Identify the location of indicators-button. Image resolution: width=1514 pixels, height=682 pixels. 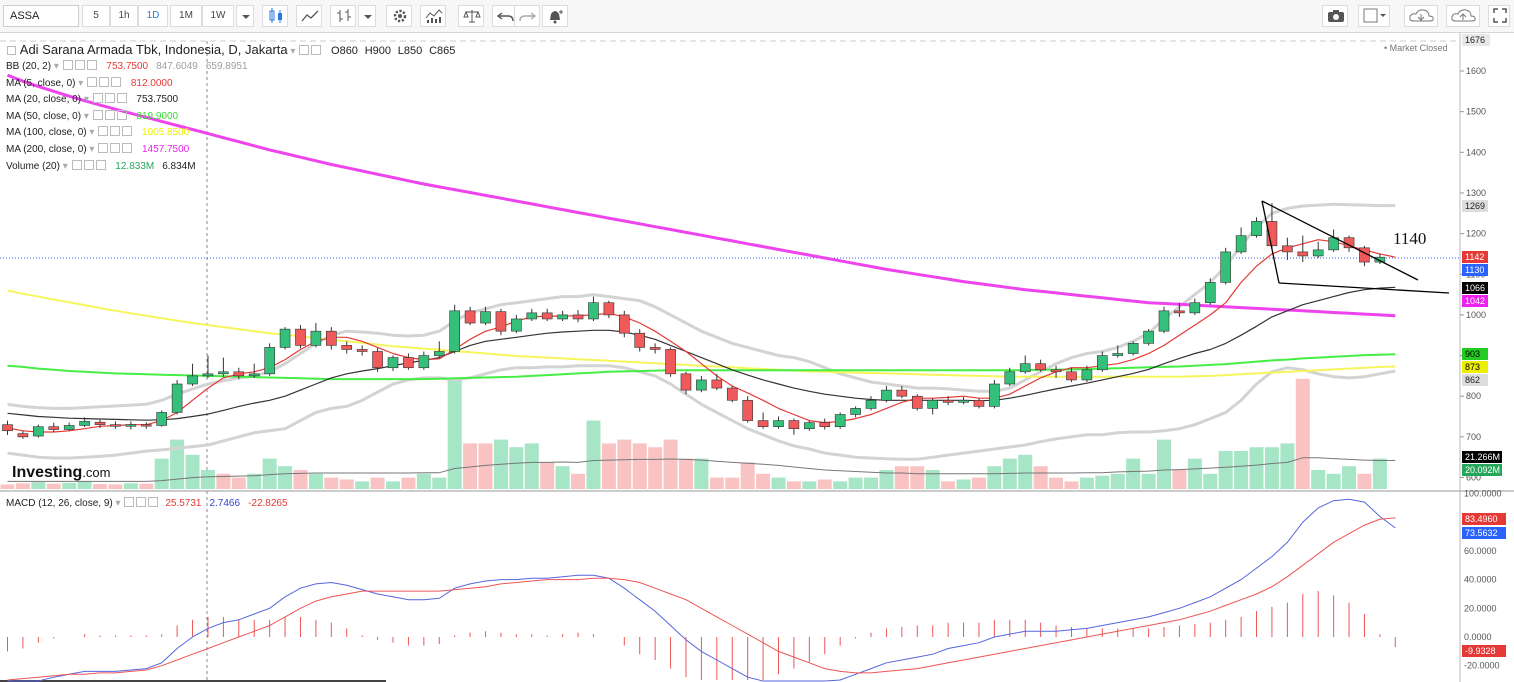
(433, 16).